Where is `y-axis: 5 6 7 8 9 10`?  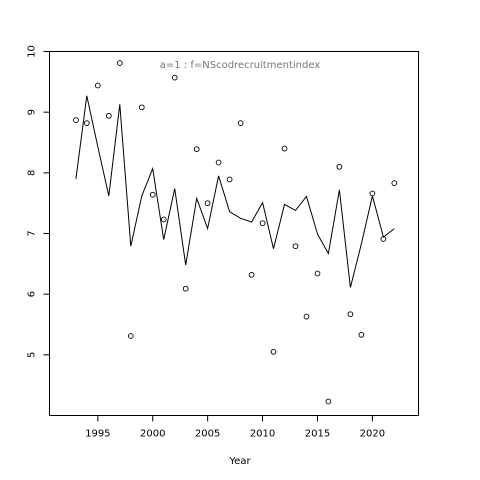 y-axis: 5 6 7 8 9 10 is located at coordinates (38, 201).